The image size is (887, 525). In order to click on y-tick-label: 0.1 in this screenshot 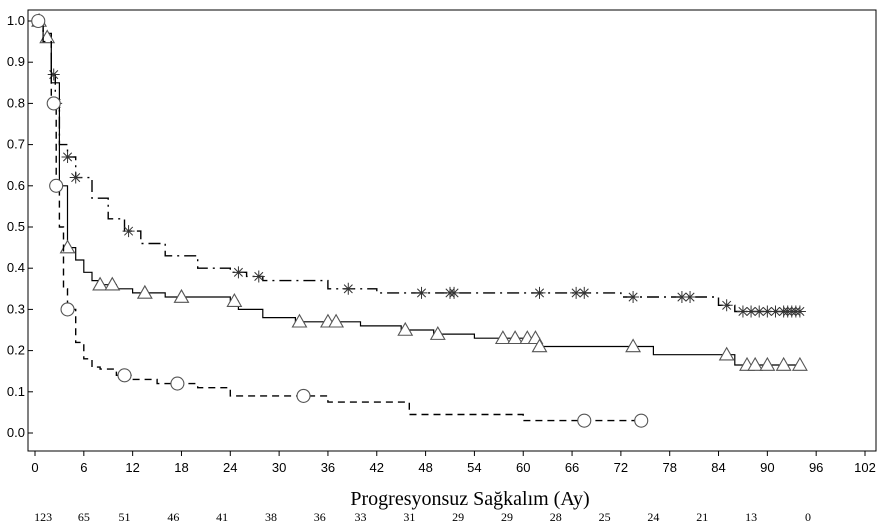, I will do `click(16, 391)`.